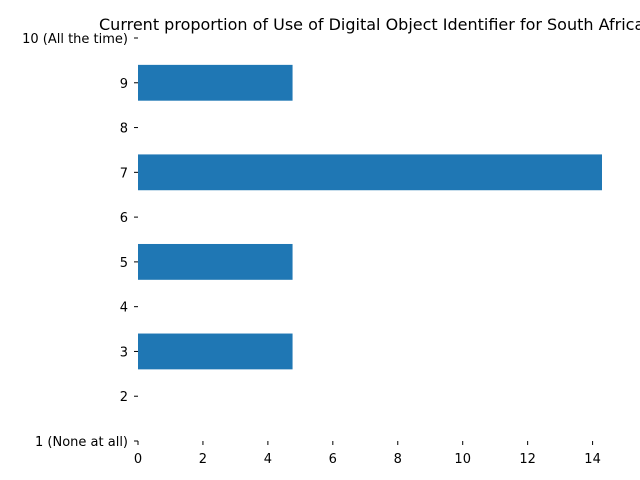 This screenshot has height=480, width=640. I want to click on y-tick-label: 10 (All the time), so click(75, 39).